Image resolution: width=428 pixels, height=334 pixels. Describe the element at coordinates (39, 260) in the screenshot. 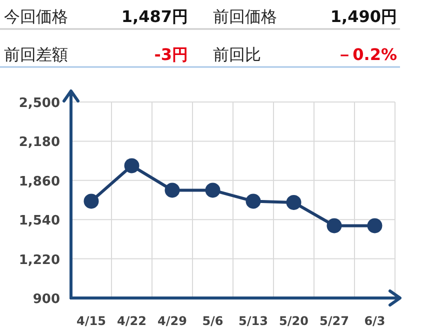

I see `y-tick-label: 1,220` at that location.